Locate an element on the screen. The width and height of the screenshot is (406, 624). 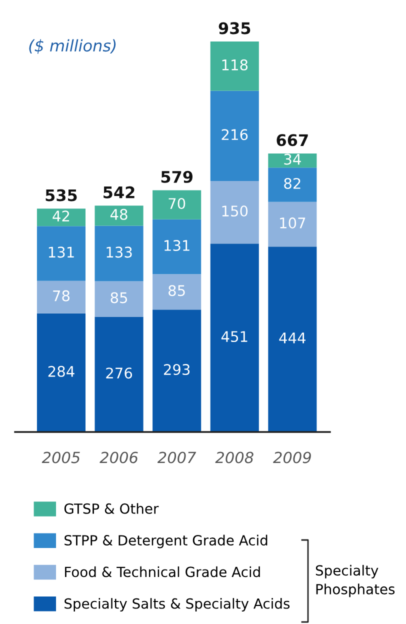
data-label: 444 is located at coordinates (292, 338).